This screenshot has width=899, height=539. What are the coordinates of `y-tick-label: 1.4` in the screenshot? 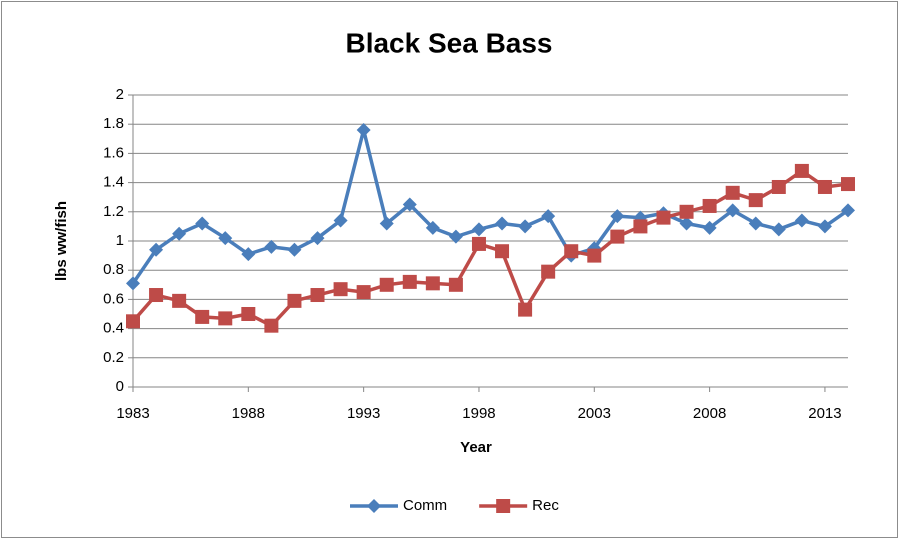 It's located at (113, 182).